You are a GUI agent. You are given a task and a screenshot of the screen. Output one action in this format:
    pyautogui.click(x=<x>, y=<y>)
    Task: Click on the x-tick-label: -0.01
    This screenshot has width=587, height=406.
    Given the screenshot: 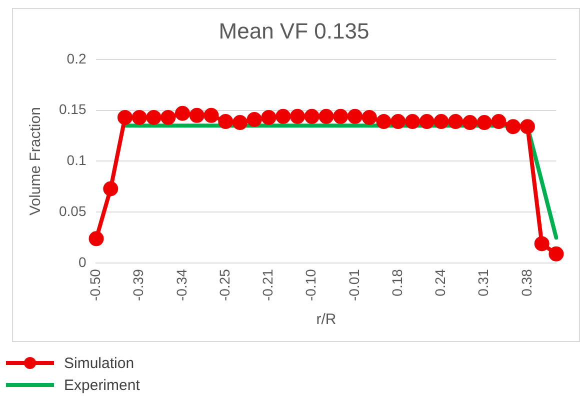 What is the action you would take?
    pyautogui.click(x=354, y=285)
    